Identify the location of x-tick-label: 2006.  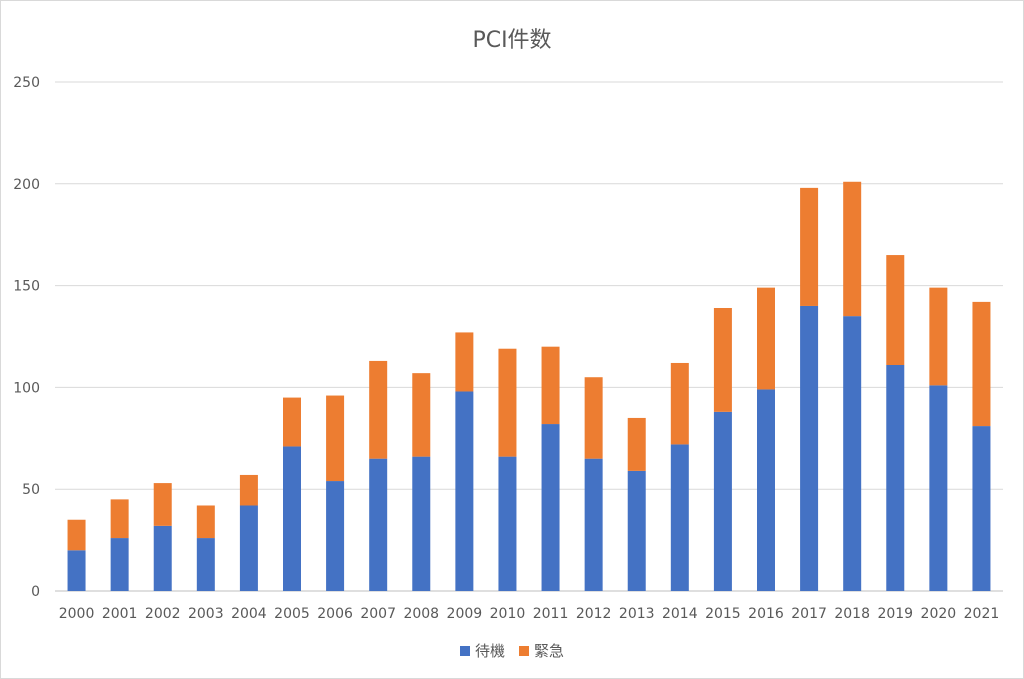
(335, 614).